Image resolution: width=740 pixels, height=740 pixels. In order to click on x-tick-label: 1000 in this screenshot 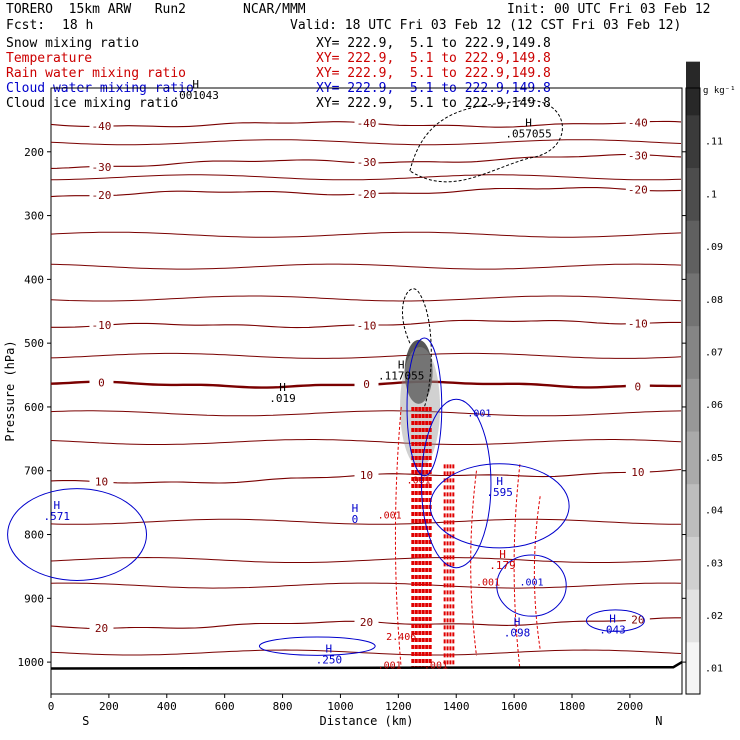, I will do `click(340, 706)`.